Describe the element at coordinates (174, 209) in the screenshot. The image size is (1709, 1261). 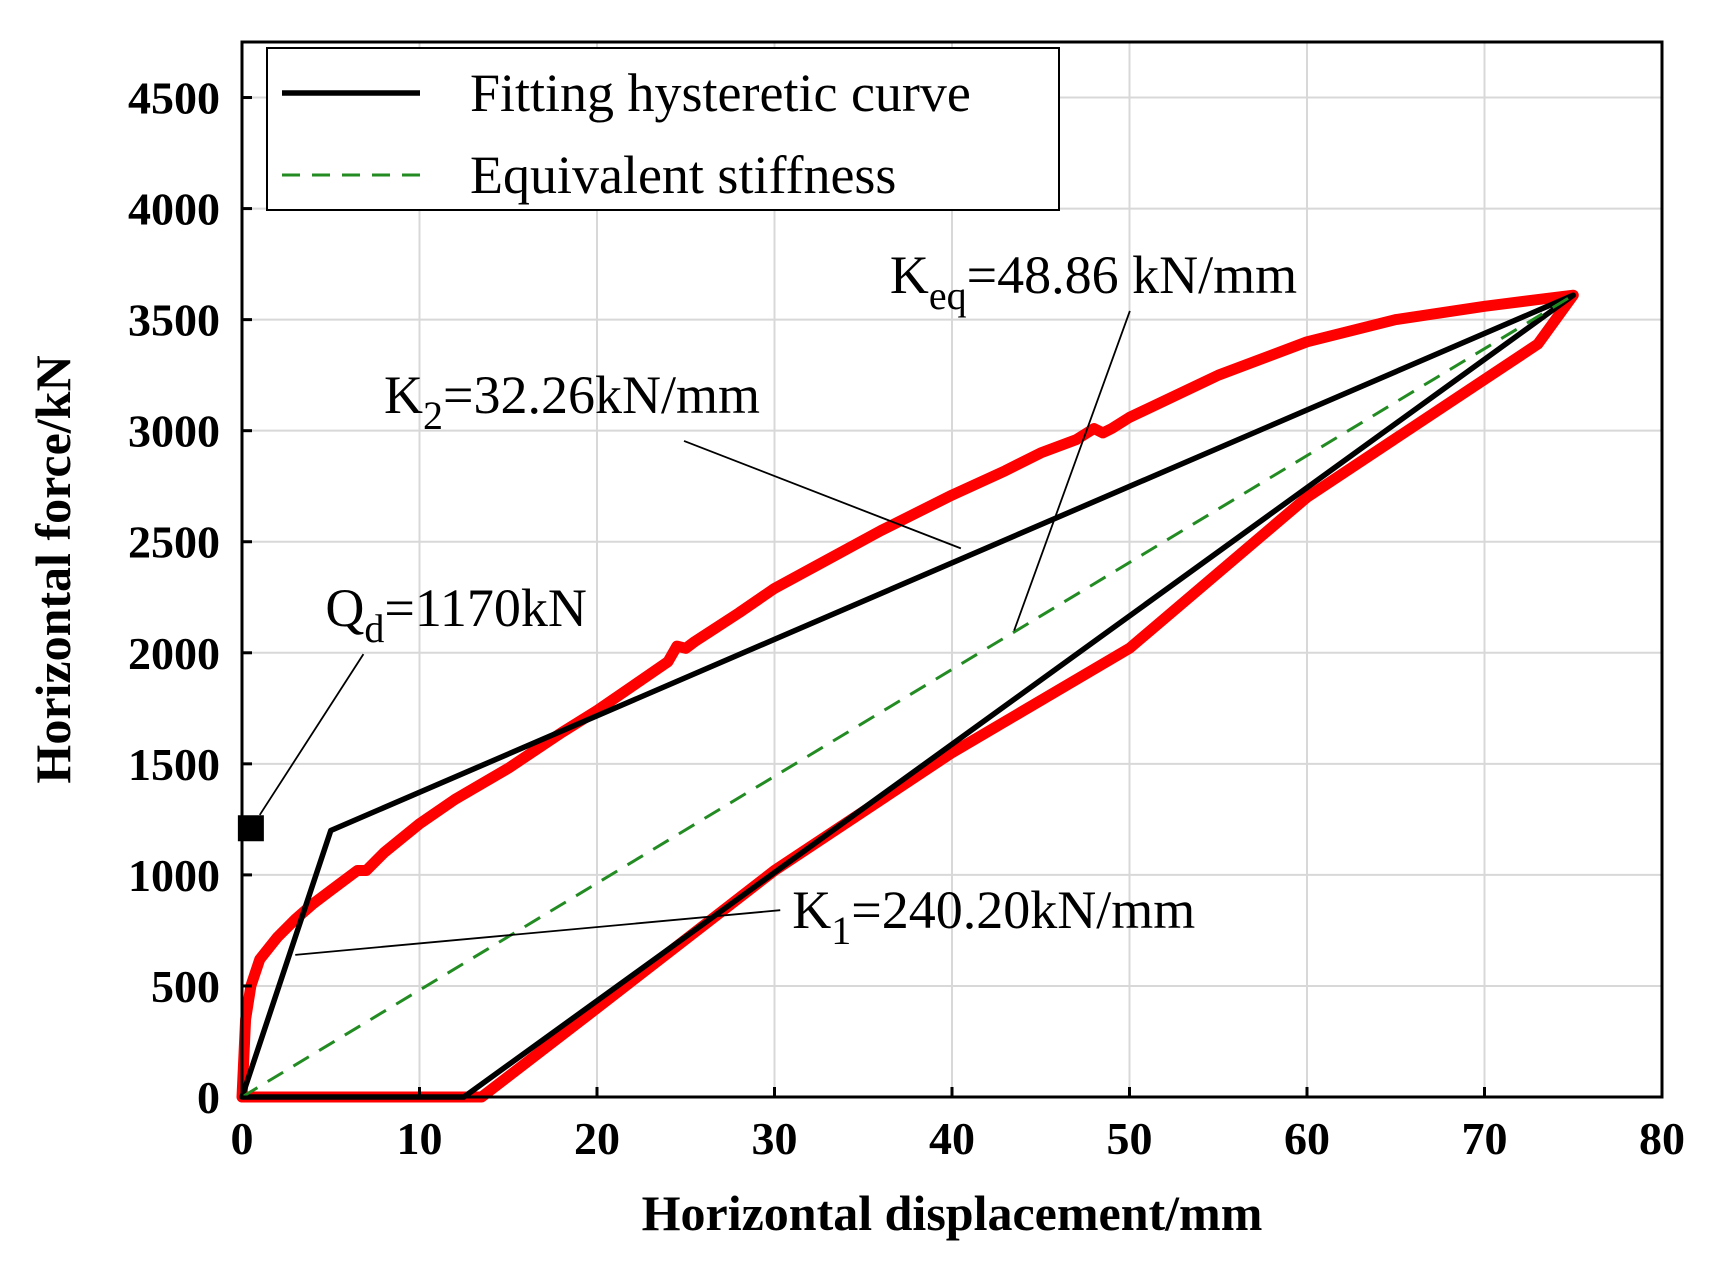
I see `y-tick-label: 4000` at that location.